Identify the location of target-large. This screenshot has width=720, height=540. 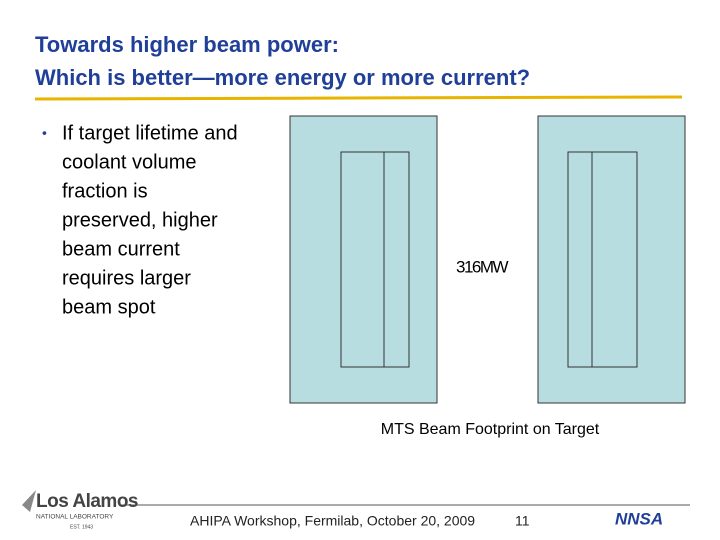
(611, 259).